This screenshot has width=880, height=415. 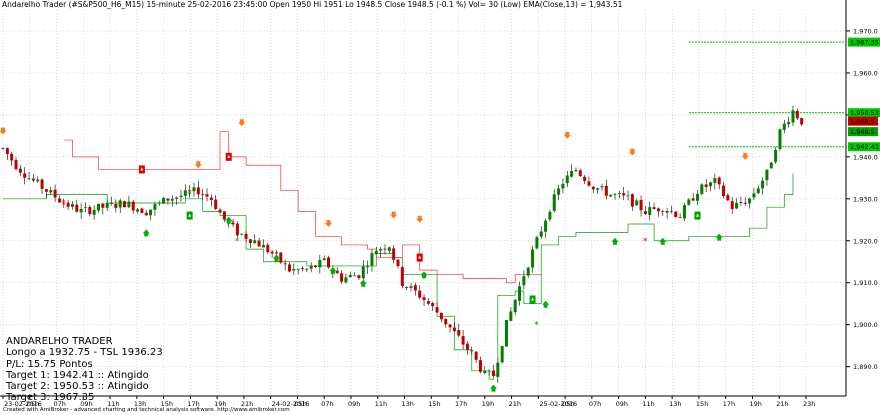 What do you see at coordinates (113, 404) in the screenshot?
I see `x-tick-label: 11h` at bounding box center [113, 404].